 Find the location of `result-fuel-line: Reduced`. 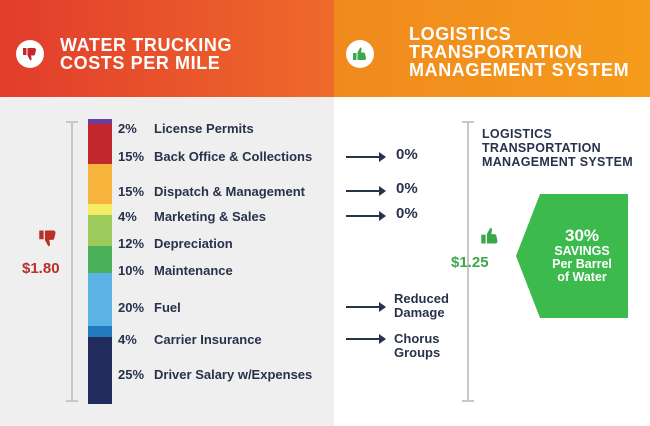

result-fuel-line: Reduced is located at coordinates (421, 298).